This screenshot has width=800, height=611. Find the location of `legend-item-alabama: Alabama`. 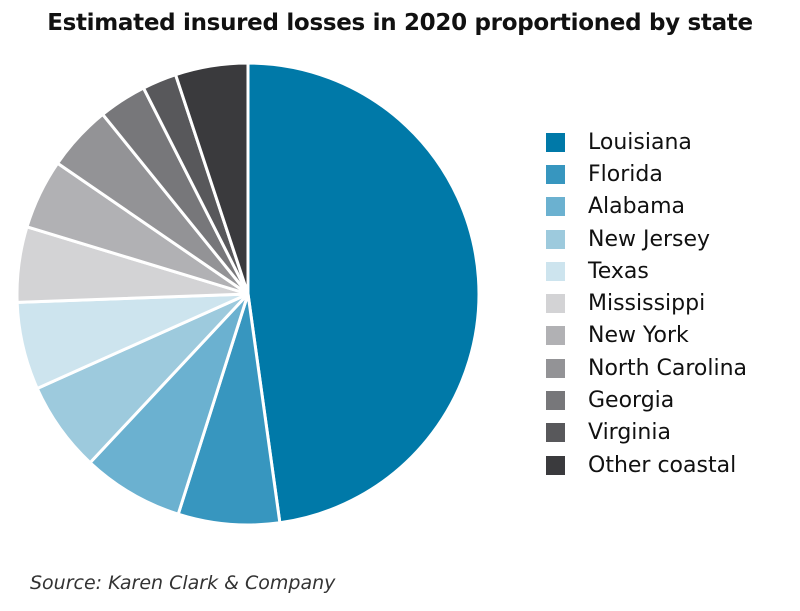

legend-item-alabama: Alabama is located at coordinates (646, 207).